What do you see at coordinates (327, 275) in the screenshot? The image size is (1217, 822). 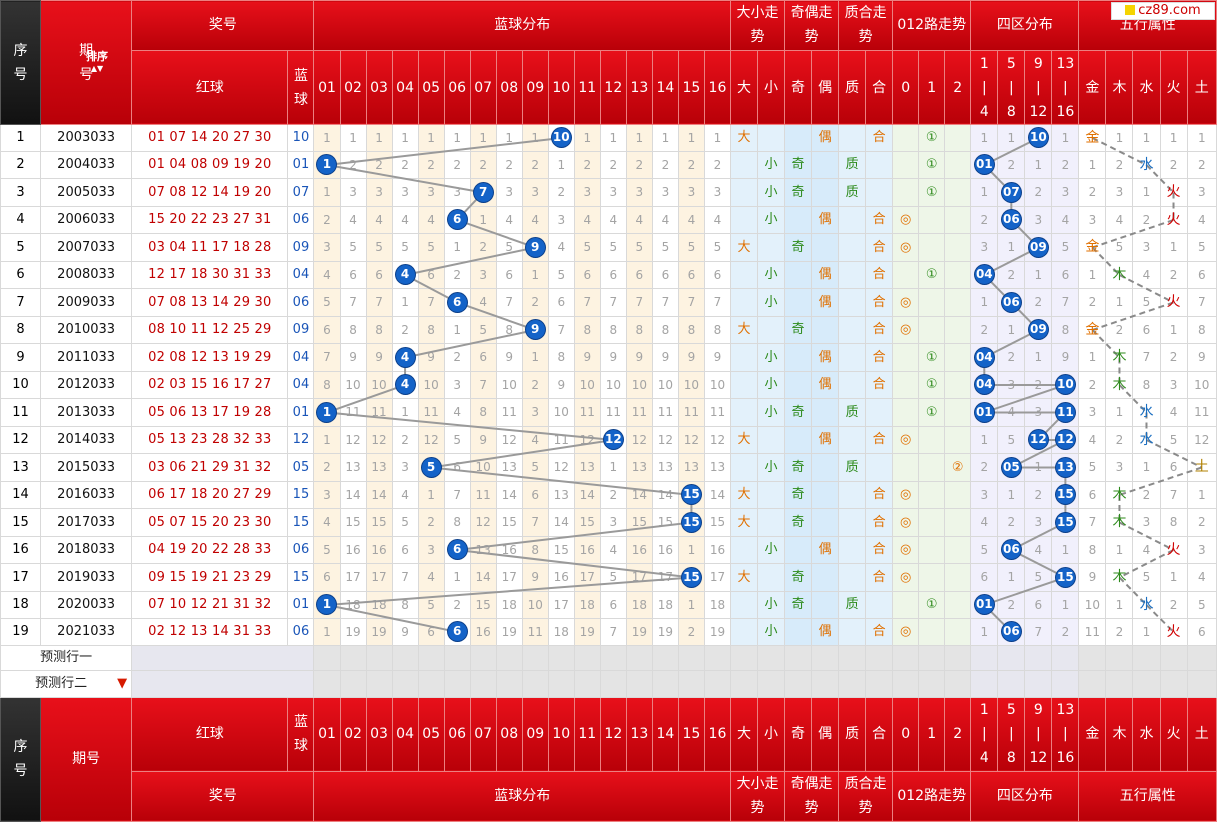 I see `blue-miss: 4` at bounding box center [327, 275].